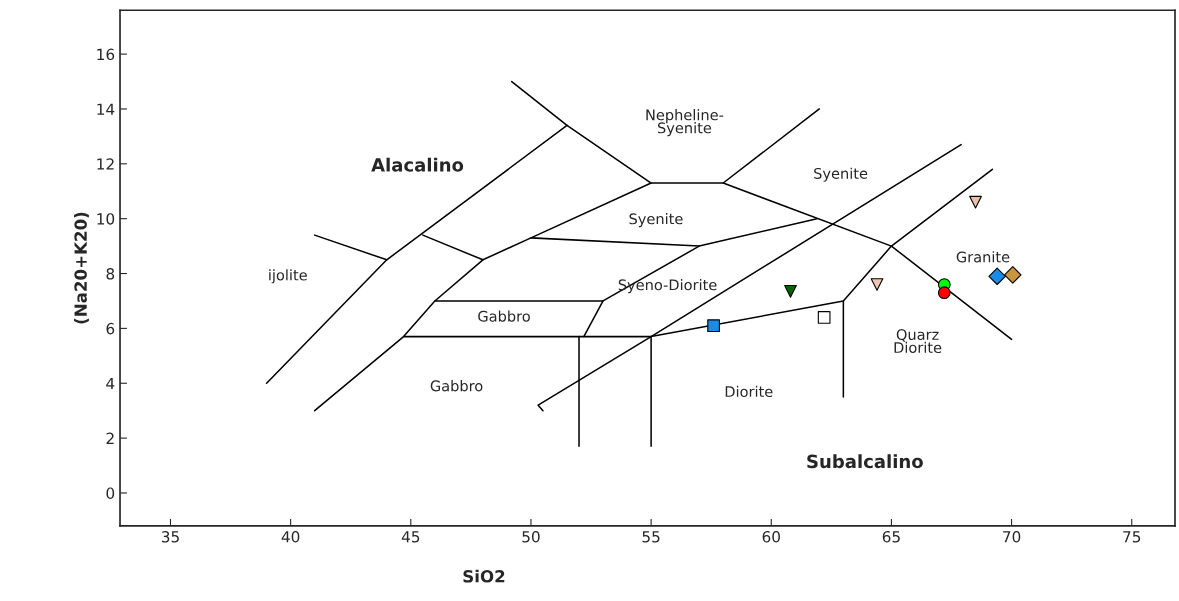 The width and height of the screenshot is (1179, 601). I want to click on y-tick-label: 14, so click(106, 109).